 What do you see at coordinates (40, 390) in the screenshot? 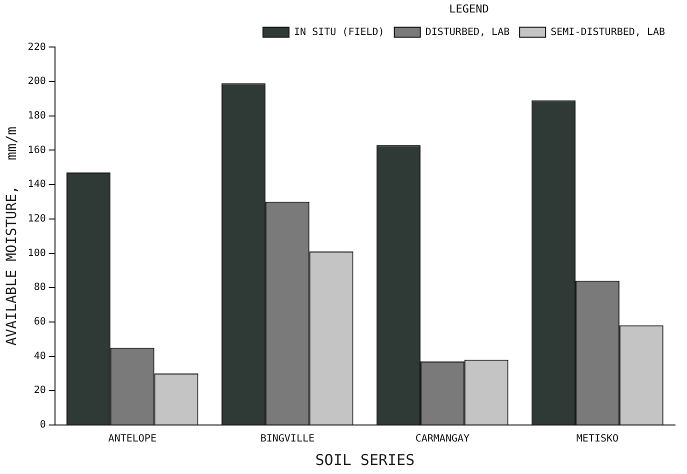
I see `y-tick-label: 20` at bounding box center [40, 390].